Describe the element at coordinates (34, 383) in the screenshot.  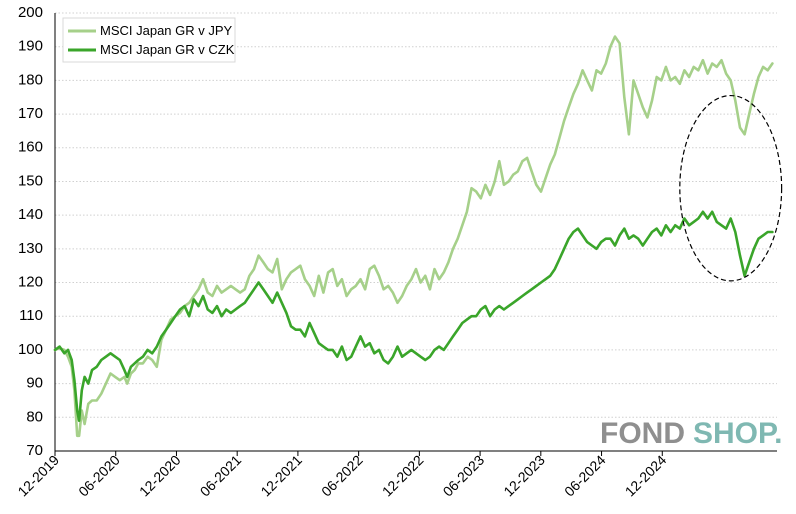
I see `y-tick-label-90: 90` at that location.